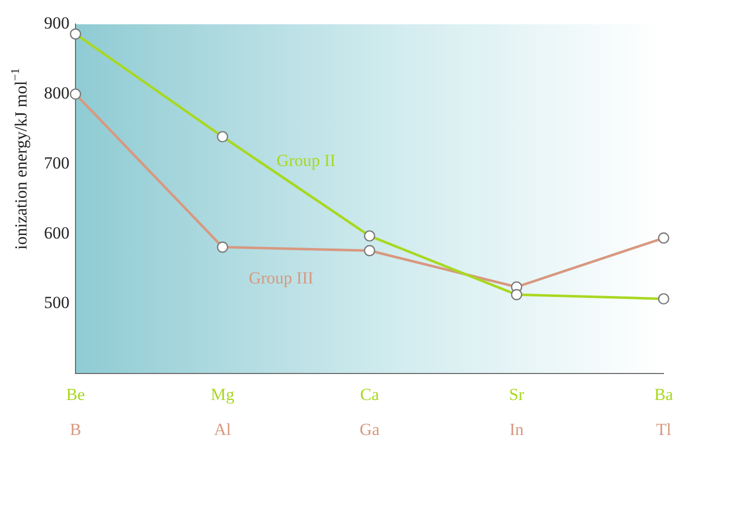  I want to click on y-tick-label: 900, so click(57, 23).